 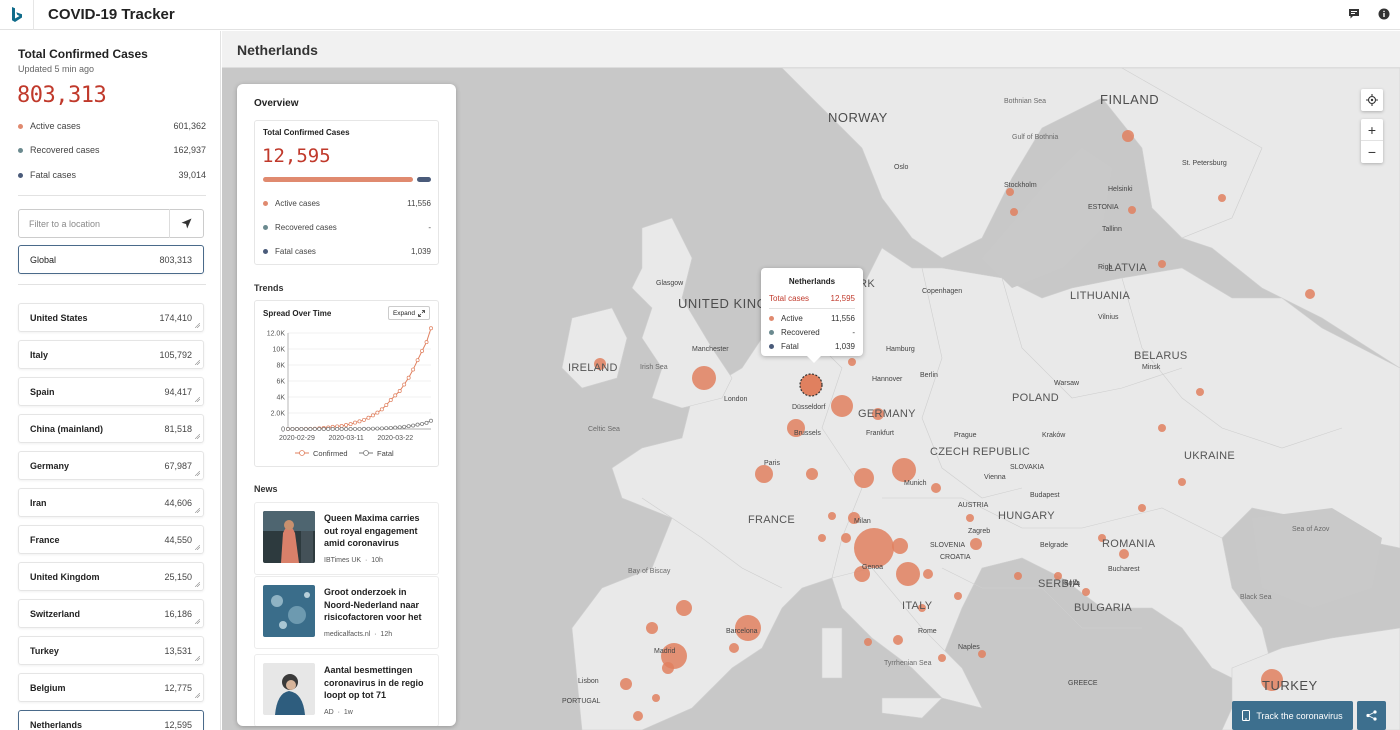 I want to click on zoom-in-button: +, so click(x=1372, y=130).